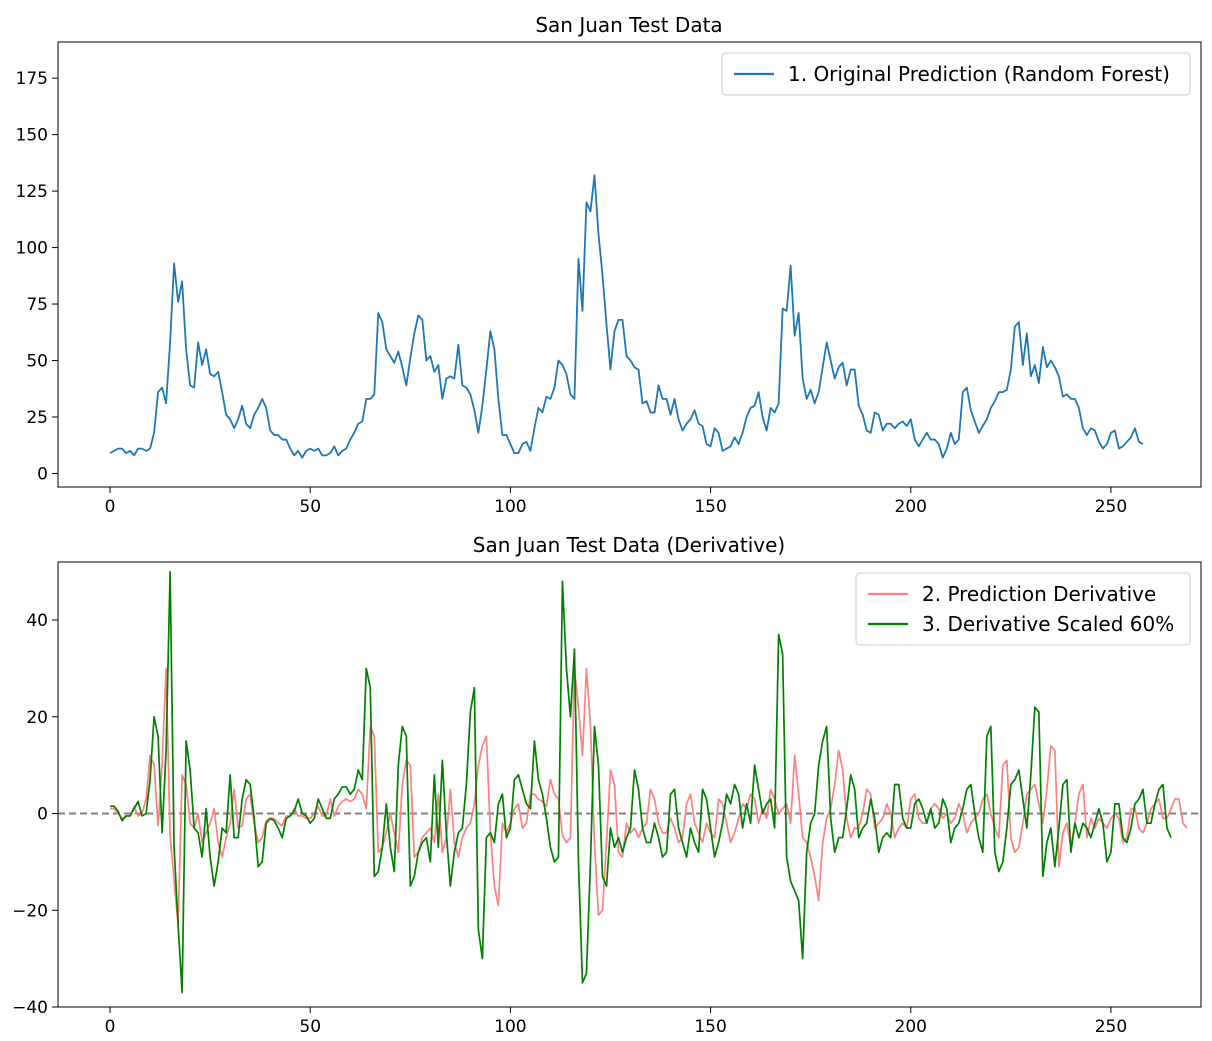  I want to click on legend: 1. Original Prediction (Random Forest), so click(956, 74).